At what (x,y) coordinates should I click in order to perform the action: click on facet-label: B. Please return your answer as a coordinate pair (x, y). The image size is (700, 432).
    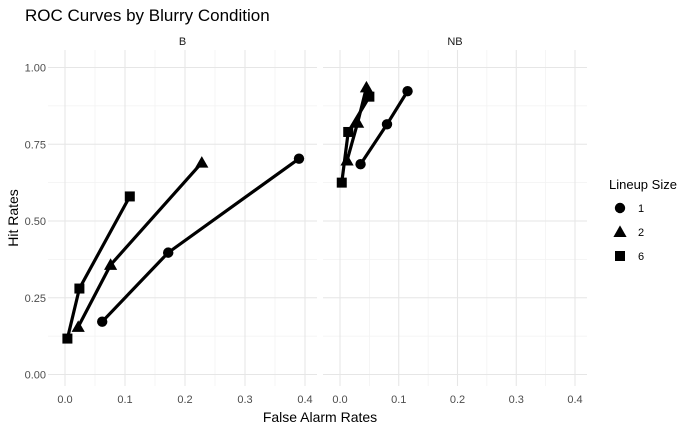
    Looking at the image, I should click on (182, 42).